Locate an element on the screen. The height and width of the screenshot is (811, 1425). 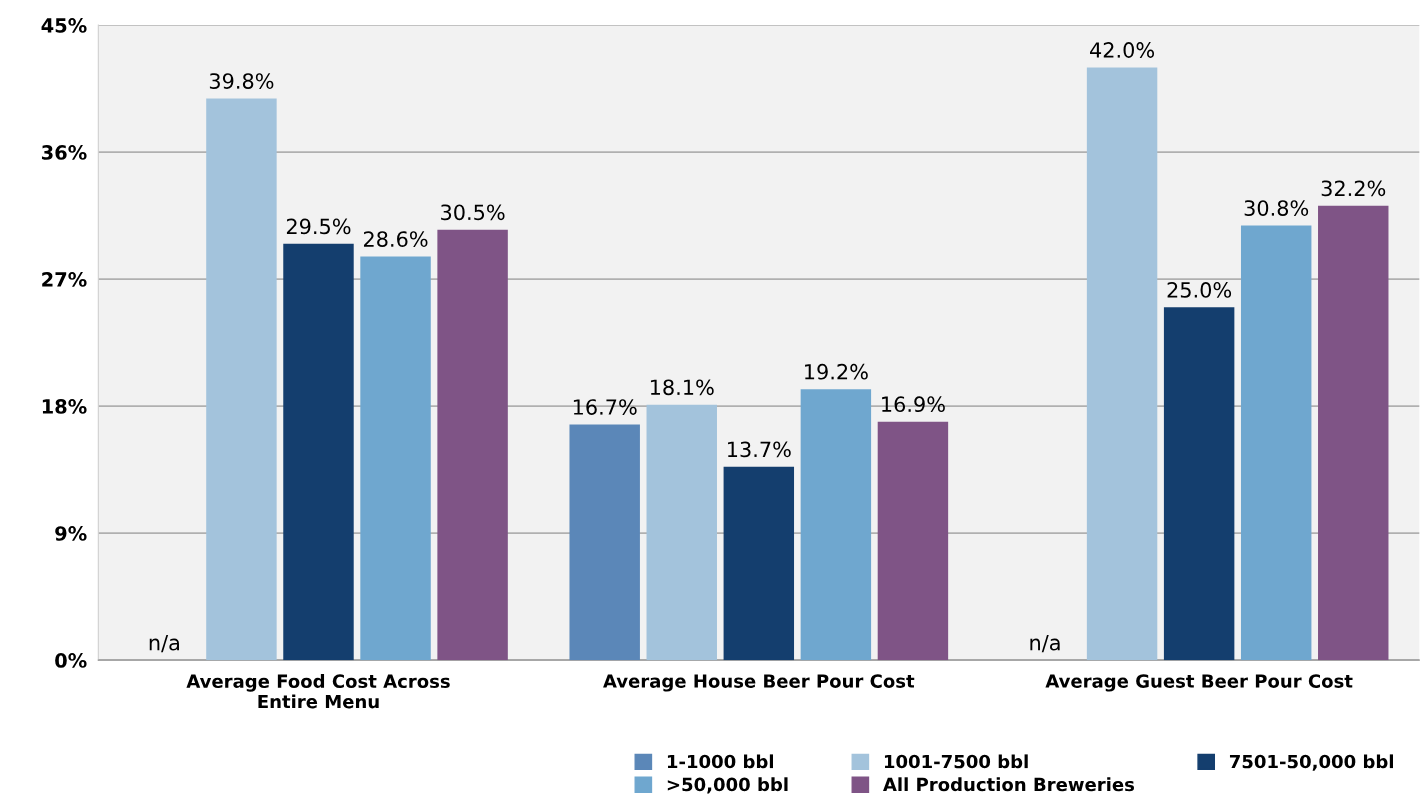
y-tick-label: 36% is located at coordinates (64, 152).